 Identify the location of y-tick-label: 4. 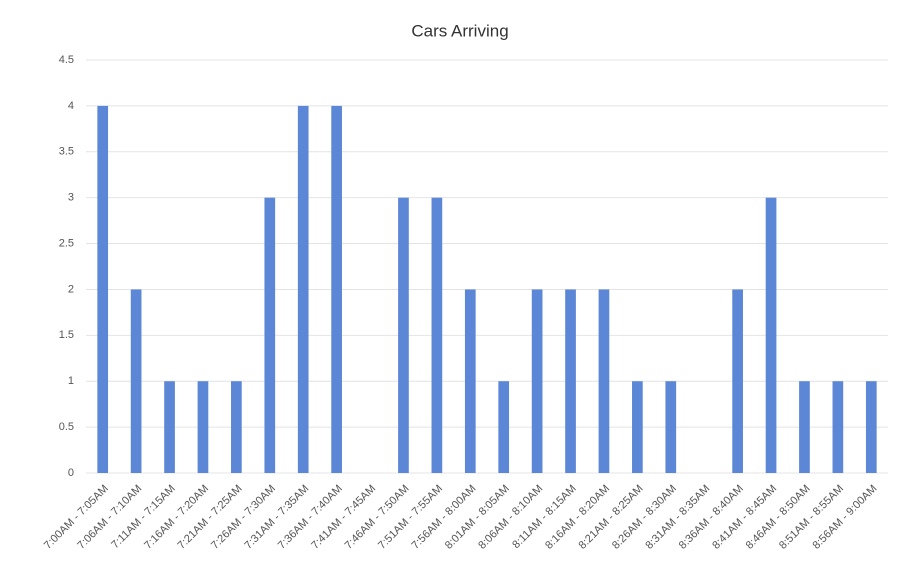
(71, 106).